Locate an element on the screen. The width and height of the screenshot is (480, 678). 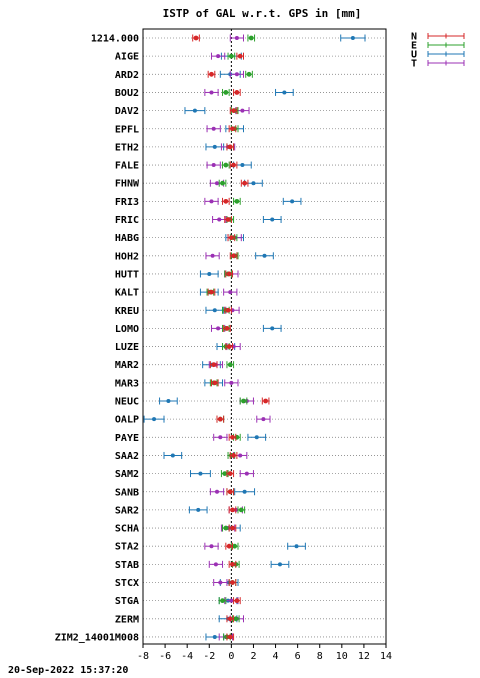
station-label: ZERM is located at coordinates (127, 619).